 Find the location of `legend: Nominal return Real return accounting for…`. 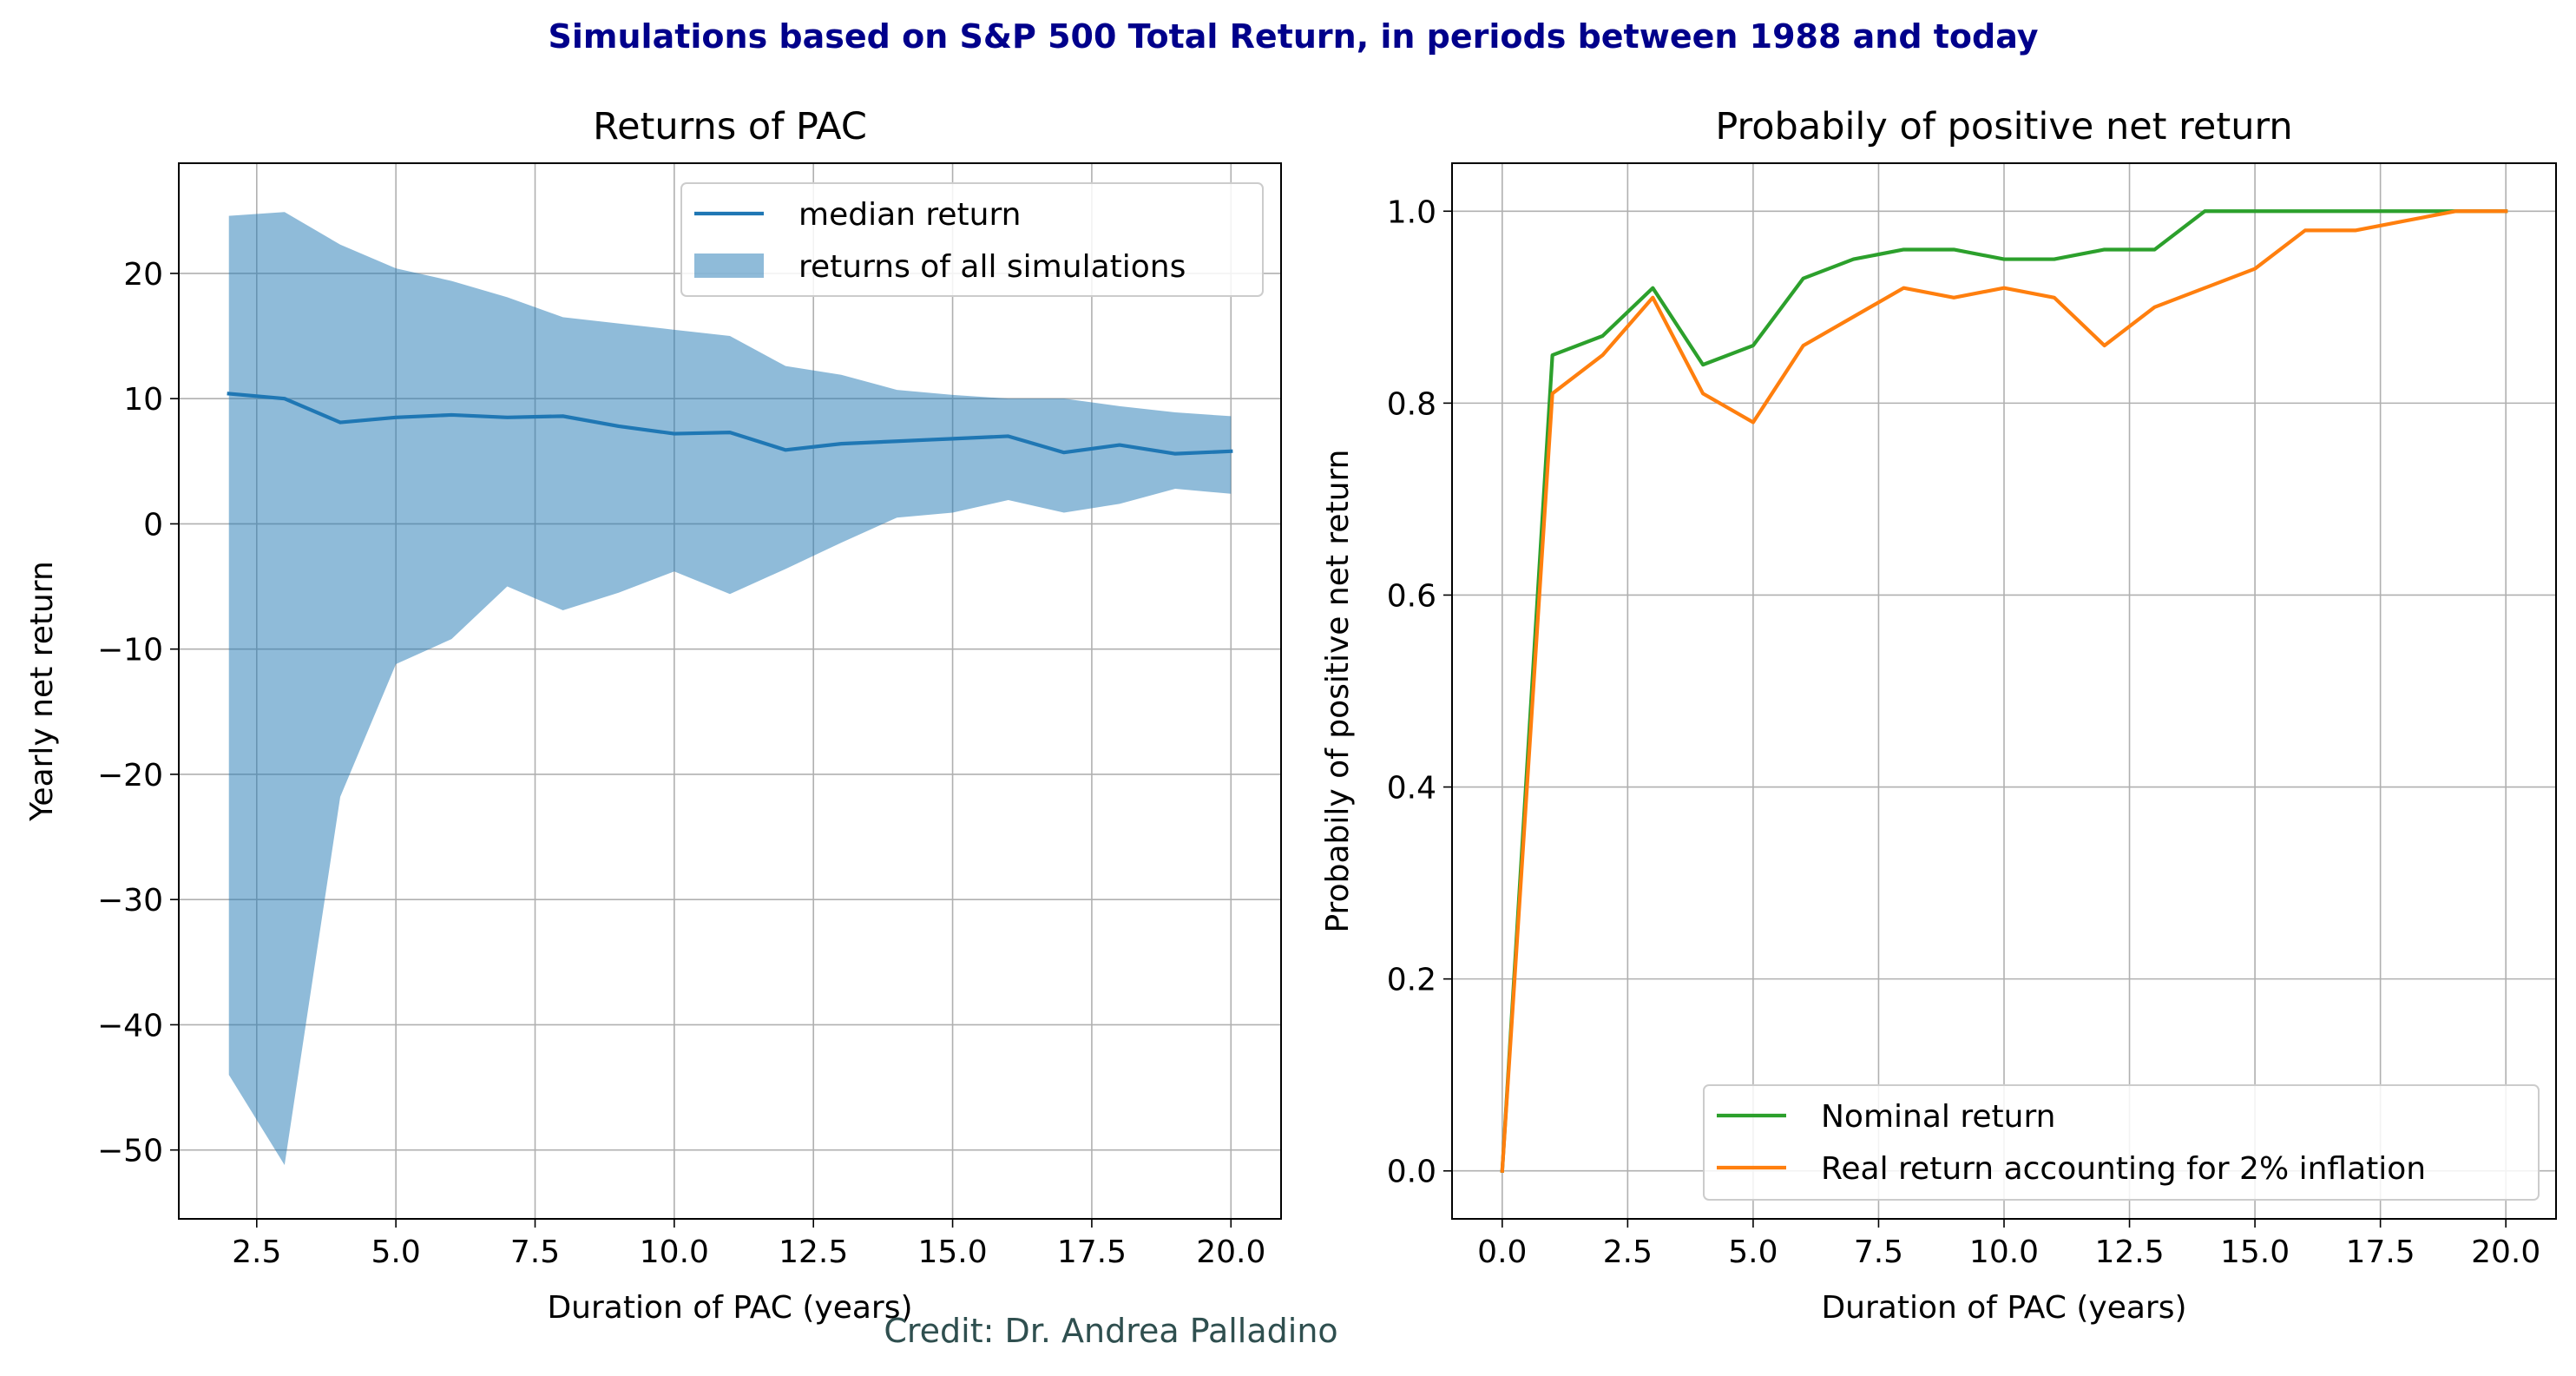

legend: Nominal return Real return accounting for… is located at coordinates (2121, 1142).